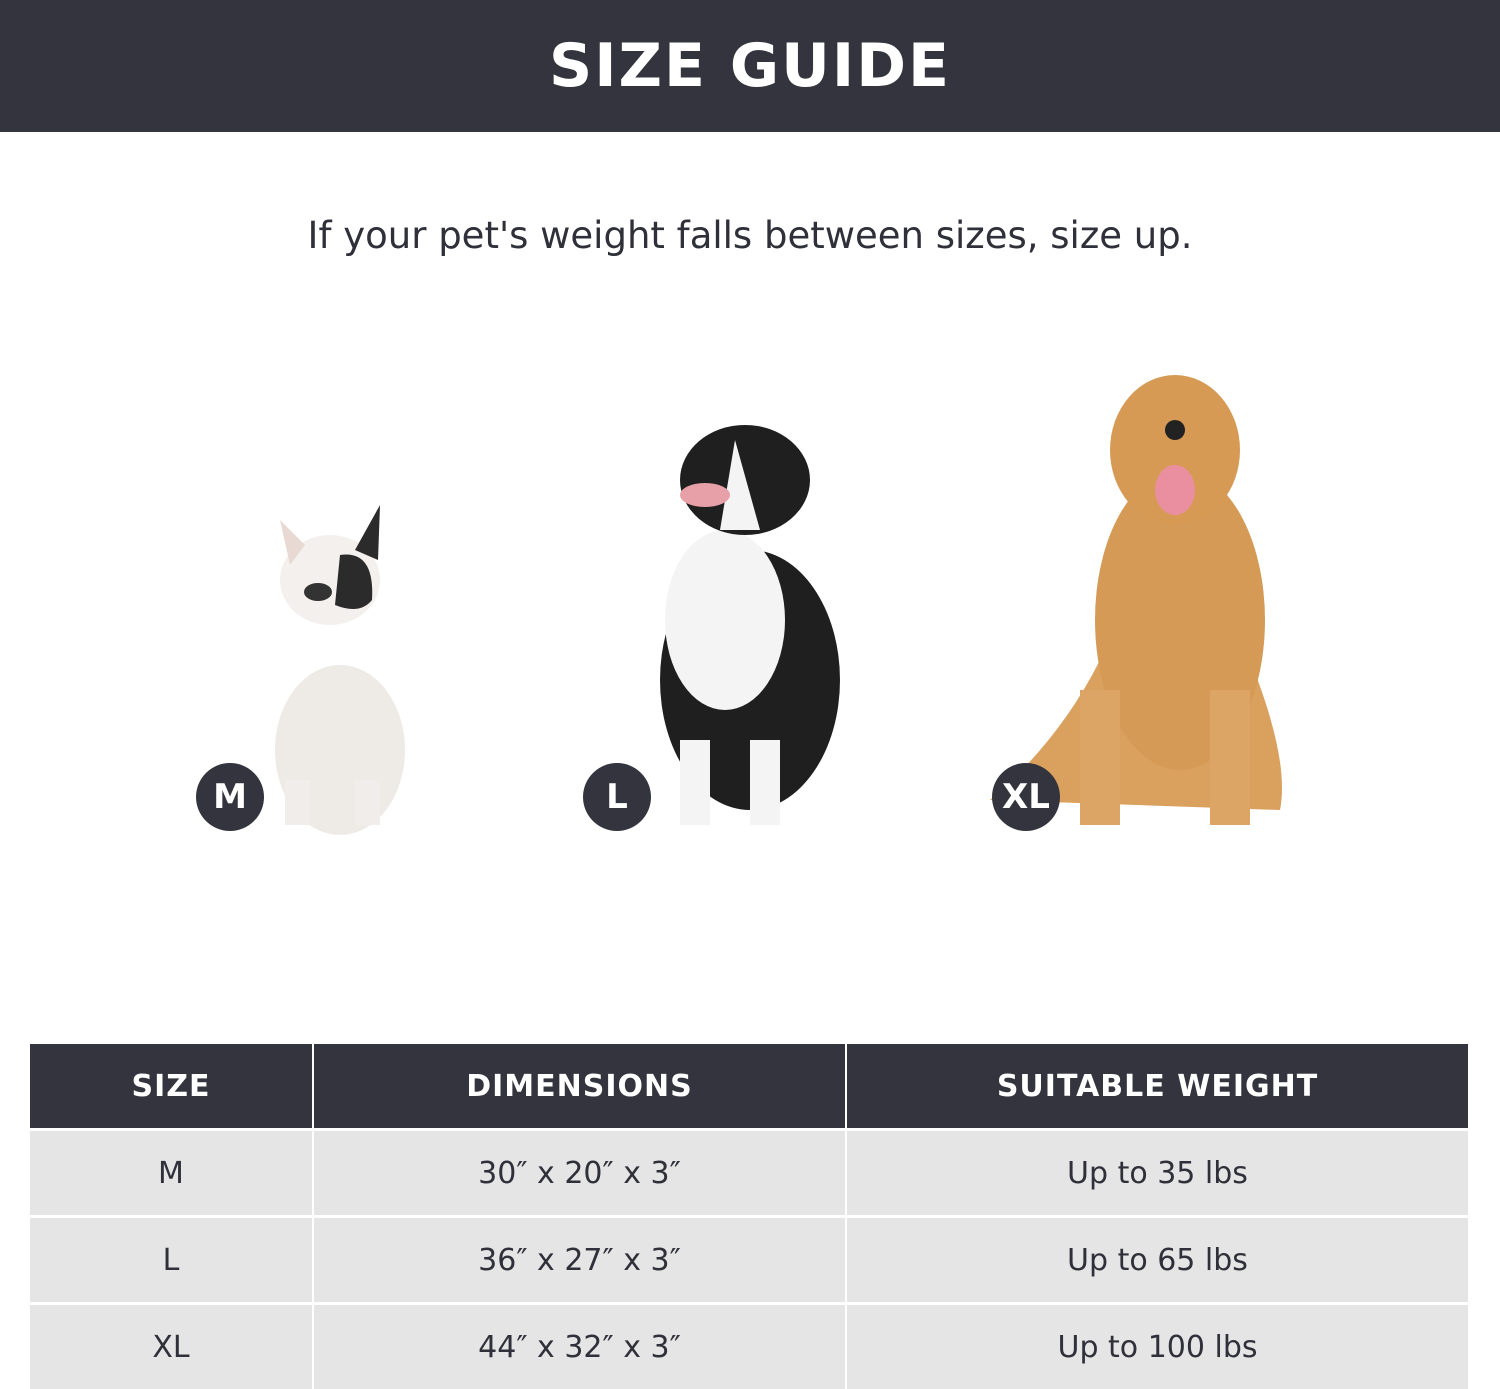 This screenshot has width=1500, height=1389. Describe the element at coordinates (1136, 600) in the screenshot. I see `golden-retriever-image` at that location.